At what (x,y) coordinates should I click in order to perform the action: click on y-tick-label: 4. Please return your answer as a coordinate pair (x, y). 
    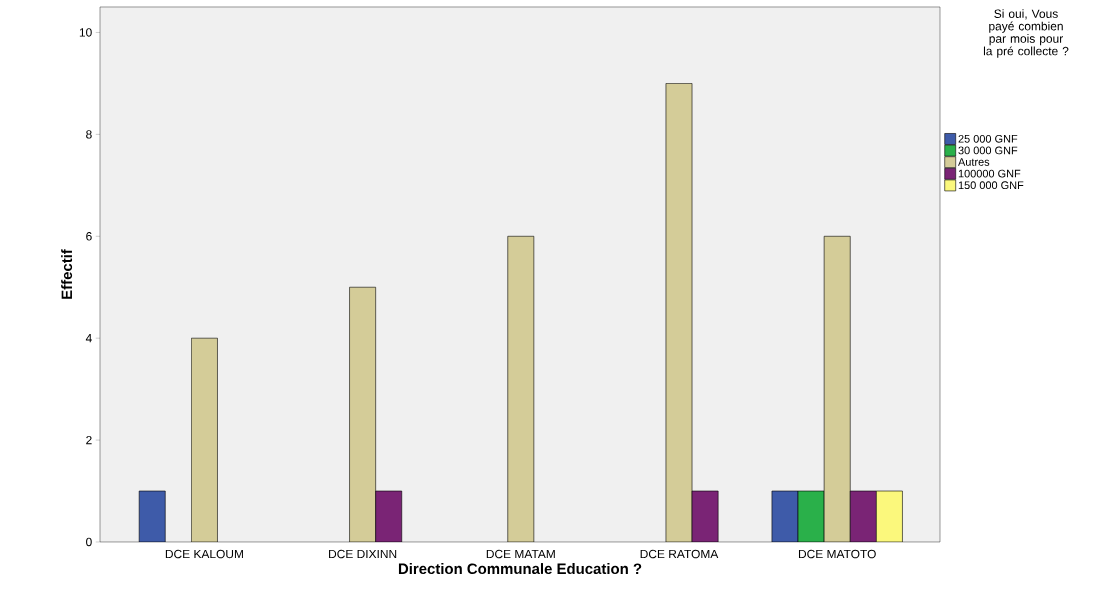
    Looking at the image, I should click on (88, 338).